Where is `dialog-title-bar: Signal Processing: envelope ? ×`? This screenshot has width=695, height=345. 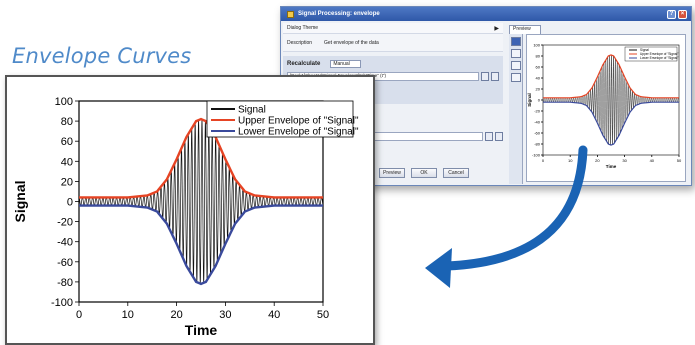
dialog-title-bar: Signal Processing: envelope ? × is located at coordinates (486, 14).